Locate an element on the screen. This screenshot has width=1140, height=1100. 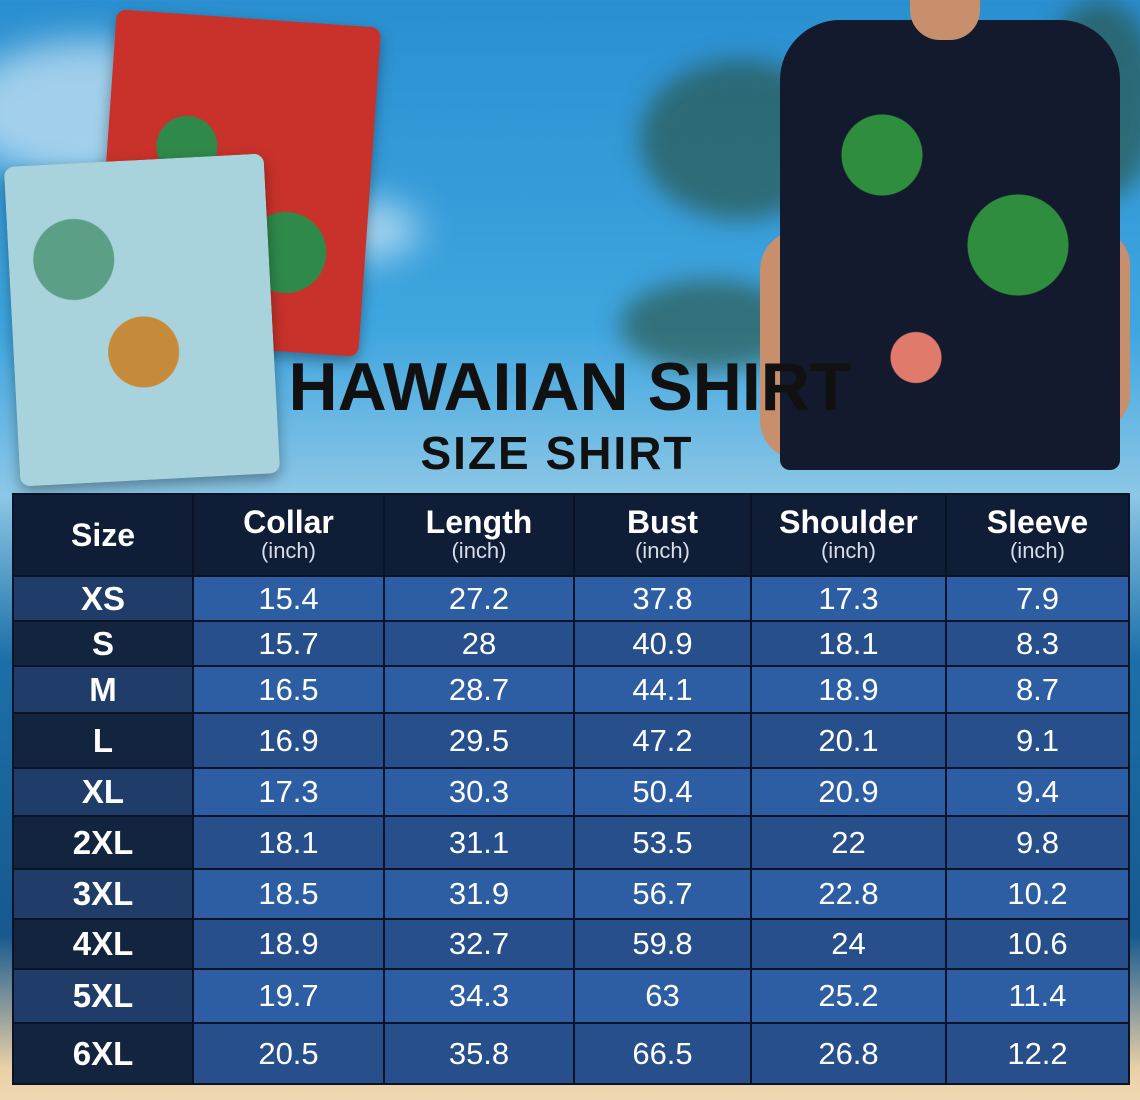
column-label: Collar is located at coordinates (288, 522).